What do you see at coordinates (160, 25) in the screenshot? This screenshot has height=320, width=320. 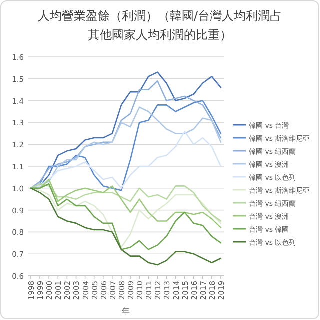 I see `title: 人均營業盈餘（利潤）（韓國/台灣人均利潤占其他國家人均利潤的比重）` at bounding box center [160, 25].